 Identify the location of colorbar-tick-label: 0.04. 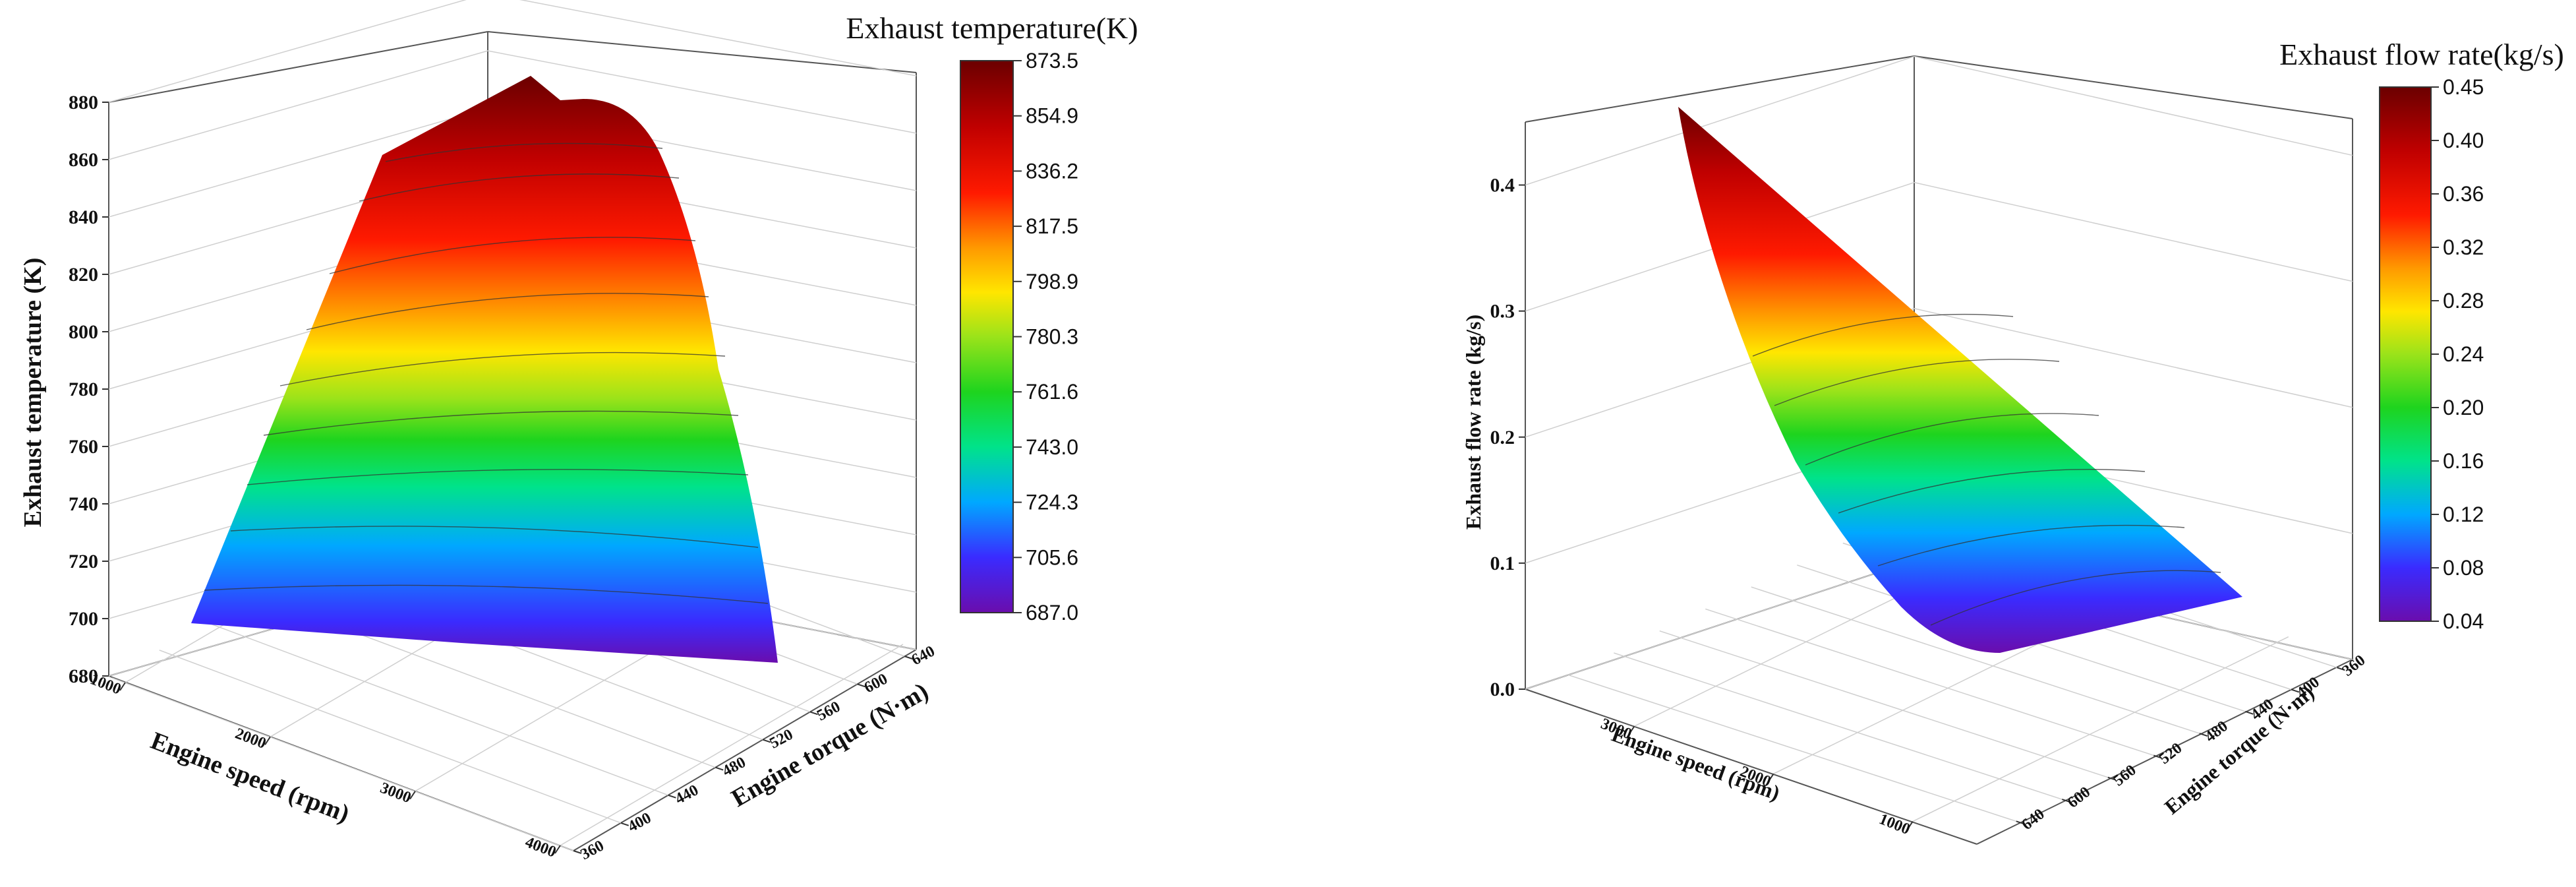
(2463, 621).